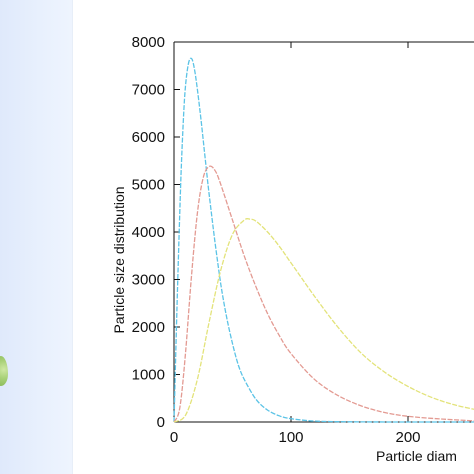  I want to click on y-tick-label: 3000, so click(148, 280).